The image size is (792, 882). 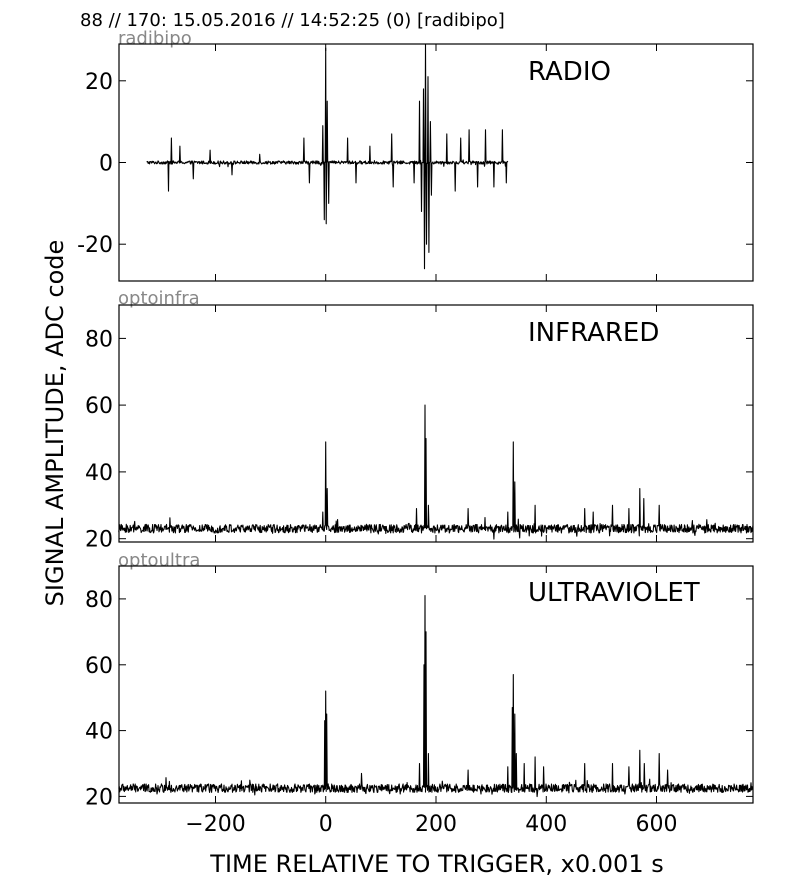 I want to click on ultraviolet-x-tick-label: −200, so click(x=215, y=824).